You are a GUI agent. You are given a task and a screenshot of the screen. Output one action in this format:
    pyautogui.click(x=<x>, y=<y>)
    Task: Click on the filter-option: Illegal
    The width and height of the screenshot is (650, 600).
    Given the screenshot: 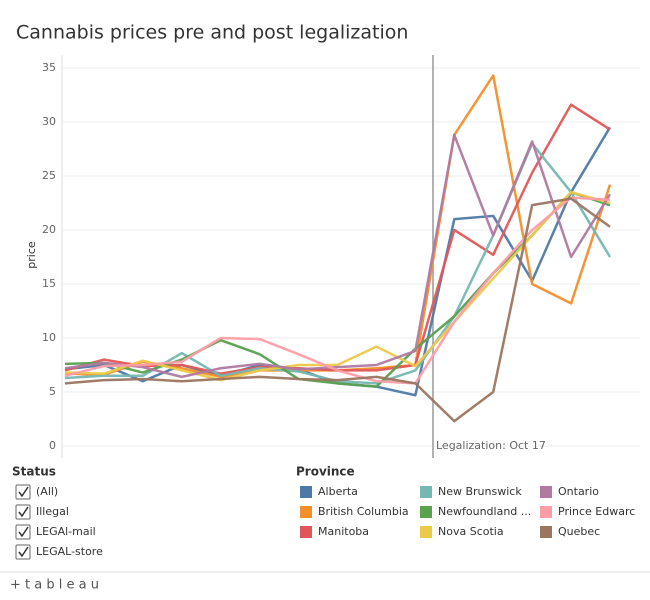 What is the action you would take?
    pyautogui.click(x=52, y=511)
    